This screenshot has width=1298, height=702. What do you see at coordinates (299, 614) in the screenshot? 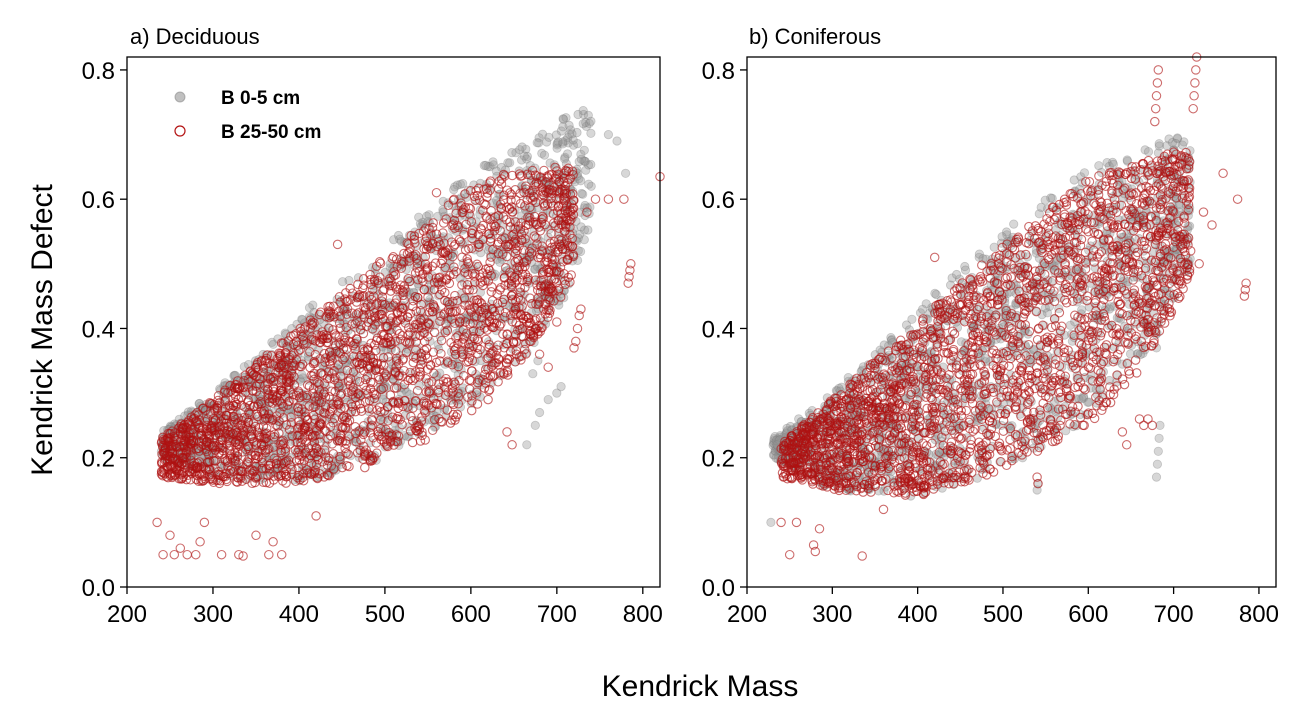
I see `x-tick-label: 400` at bounding box center [299, 614].